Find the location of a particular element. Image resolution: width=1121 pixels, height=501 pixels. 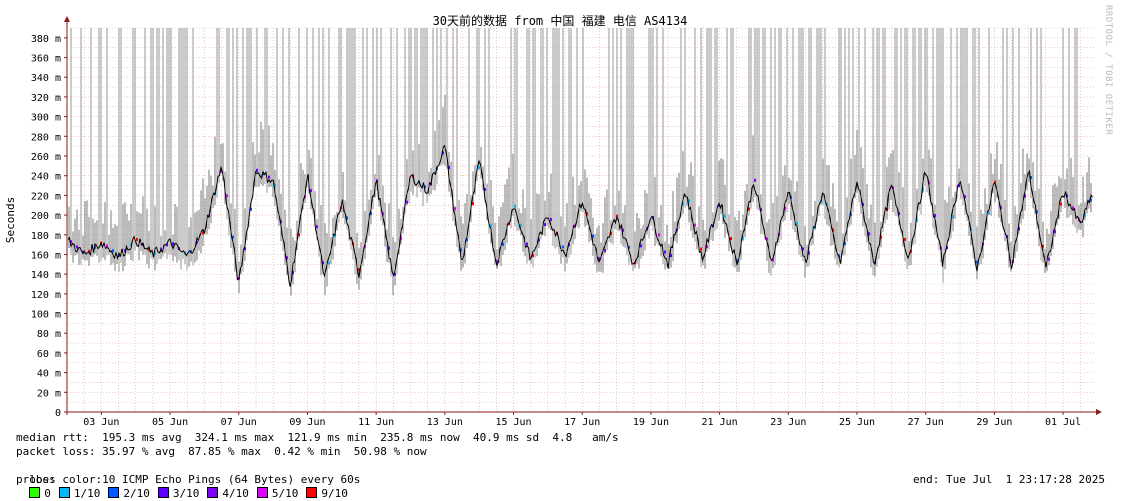

x-tick-label: 29 Jun is located at coordinates (994, 422).